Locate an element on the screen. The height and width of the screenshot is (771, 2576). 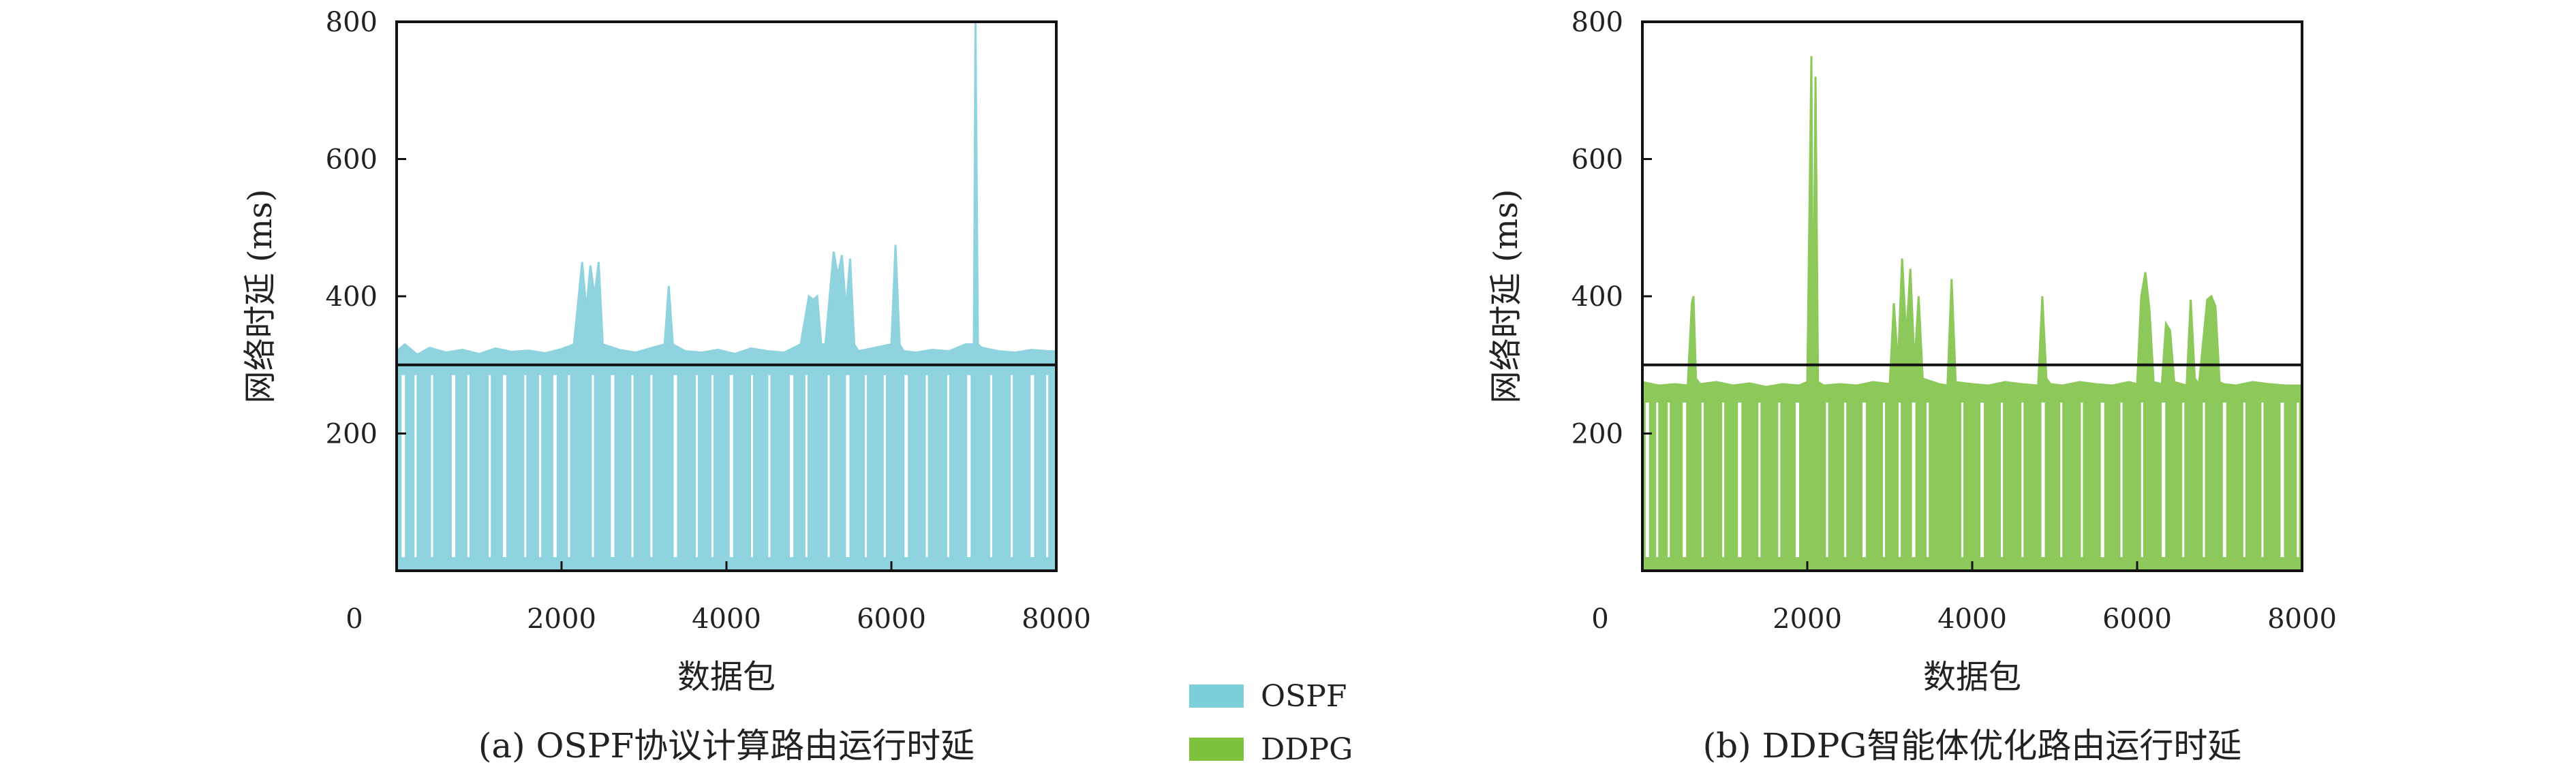
chart-caption: (a) OSPF协议计算路由运行时延 is located at coordinates (726, 746).